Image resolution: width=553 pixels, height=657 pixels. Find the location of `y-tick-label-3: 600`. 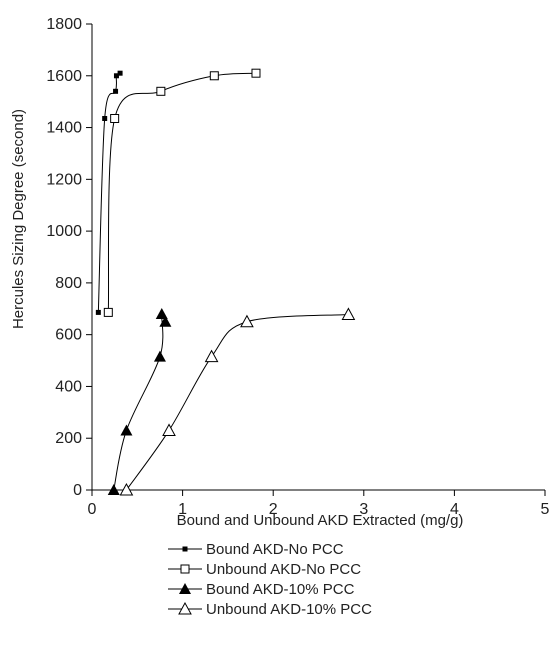

y-tick-label-3: 600 is located at coordinates (68, 335).